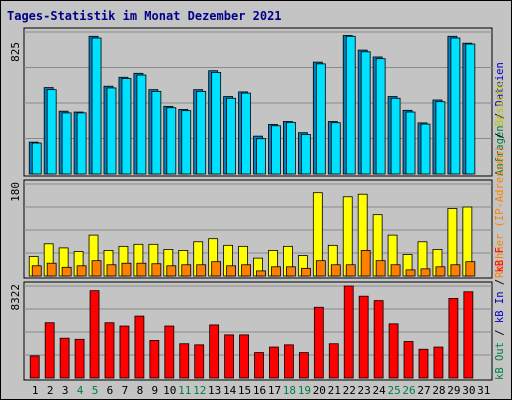  Describe the element at coordinates (319, 390) in the screenshot. I see `x-tick-label: 20` at that location.